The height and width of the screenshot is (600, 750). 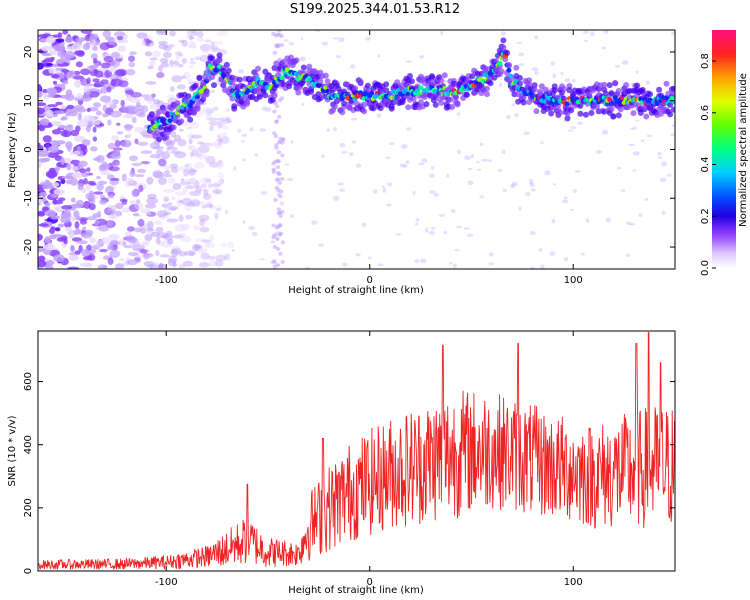 What do you see at coordinates (166, 582) in the screenshot?
I see `snr-xtick-label: -100` at bounding box center [166, 582].